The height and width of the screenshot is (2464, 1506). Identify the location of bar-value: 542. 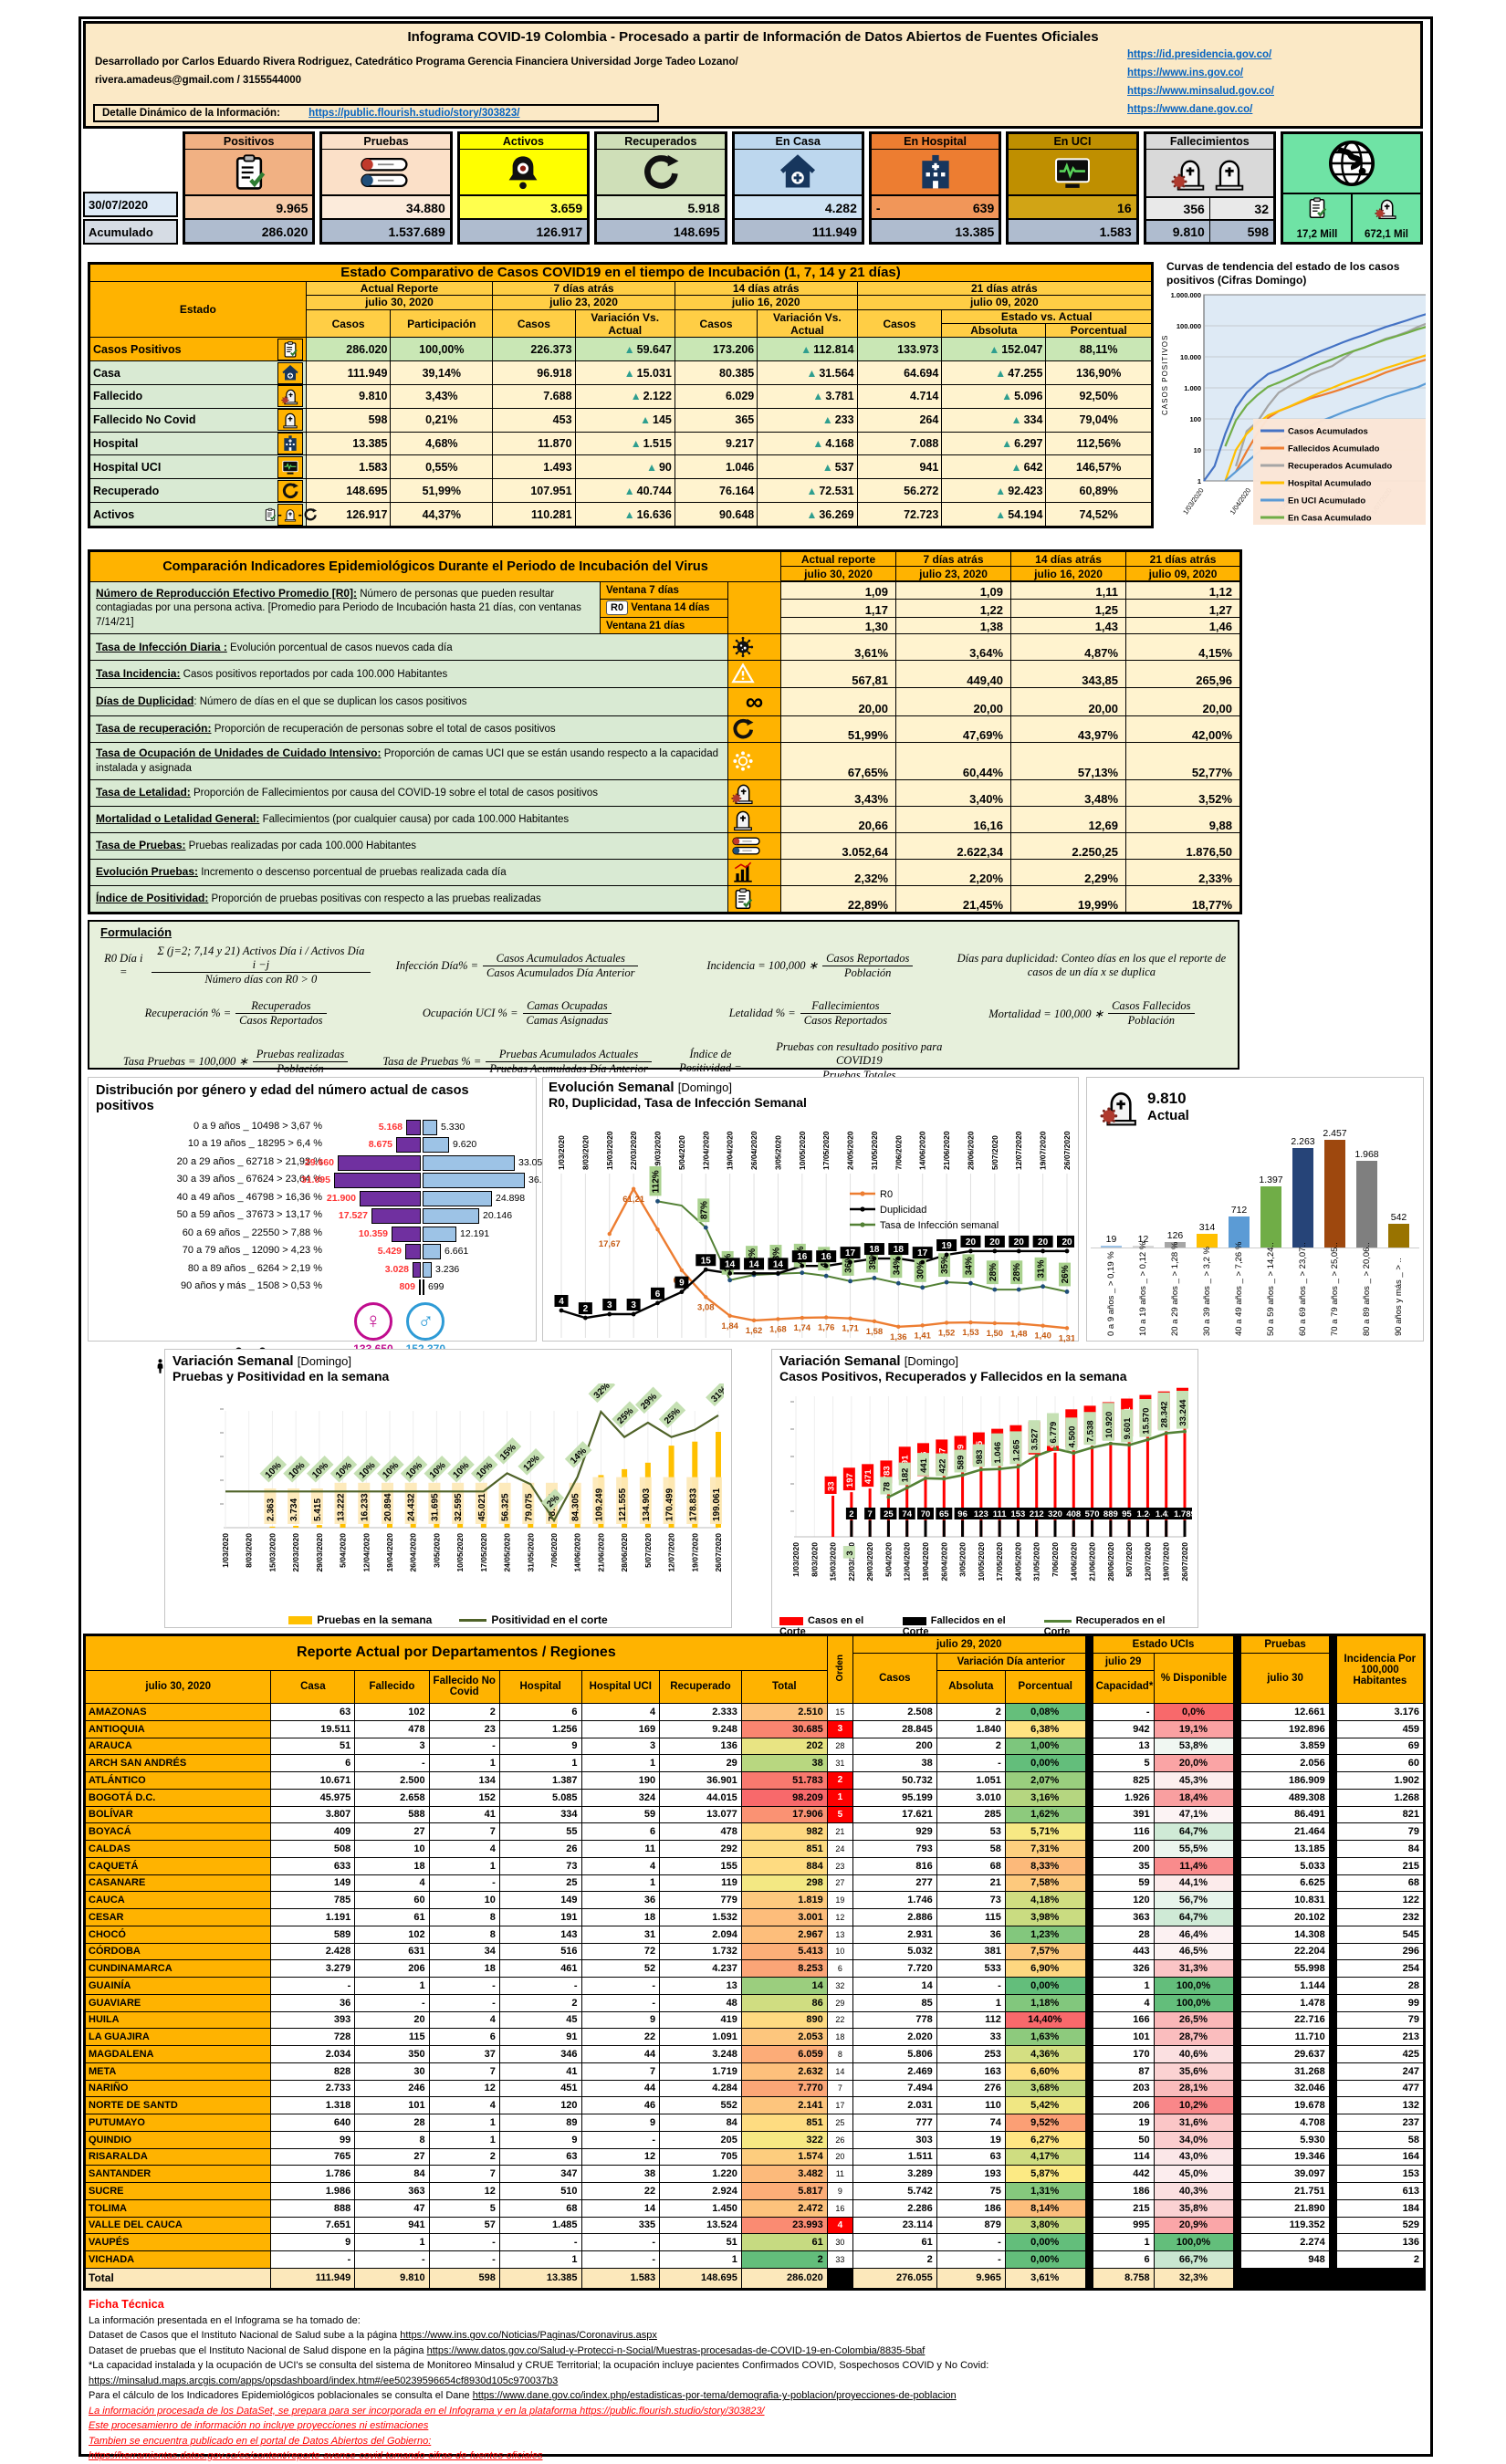
(1398, 1217).